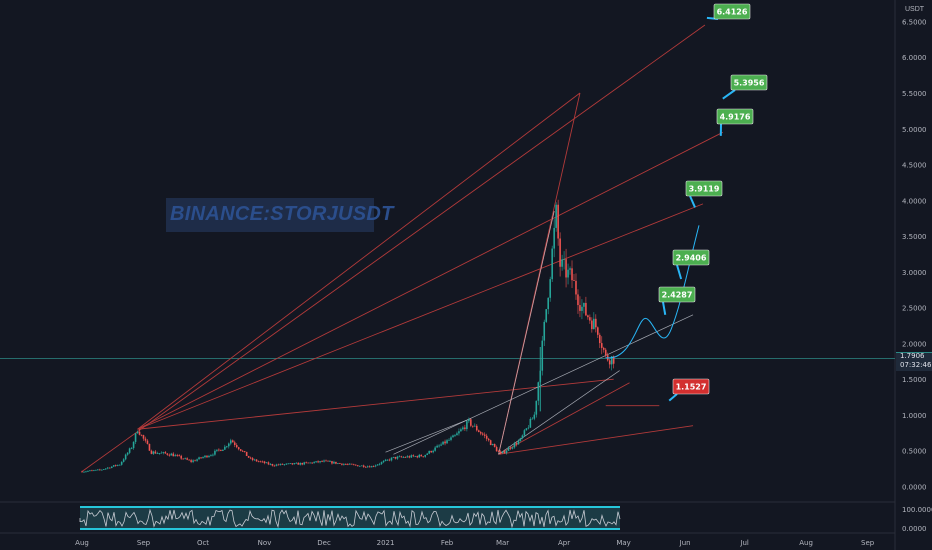 The height and width of the screenshot is (550, 932). I want to click on label-pointer, so click(673, 397).